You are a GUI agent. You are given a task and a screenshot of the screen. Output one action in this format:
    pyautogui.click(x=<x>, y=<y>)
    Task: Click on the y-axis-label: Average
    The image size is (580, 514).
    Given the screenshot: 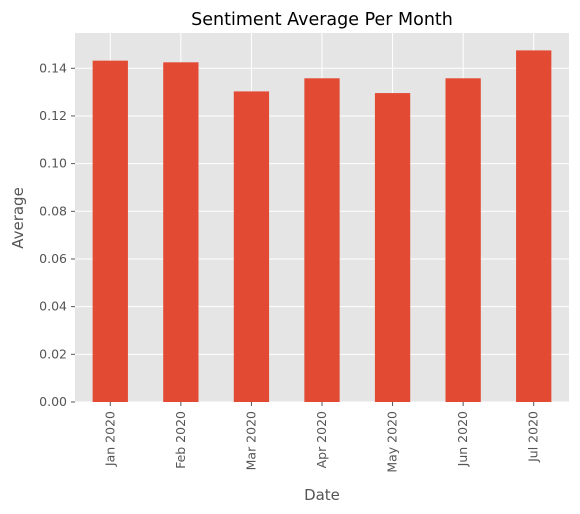 What is the action you would take?
    pyautogui.click(x=18, y=218)
    